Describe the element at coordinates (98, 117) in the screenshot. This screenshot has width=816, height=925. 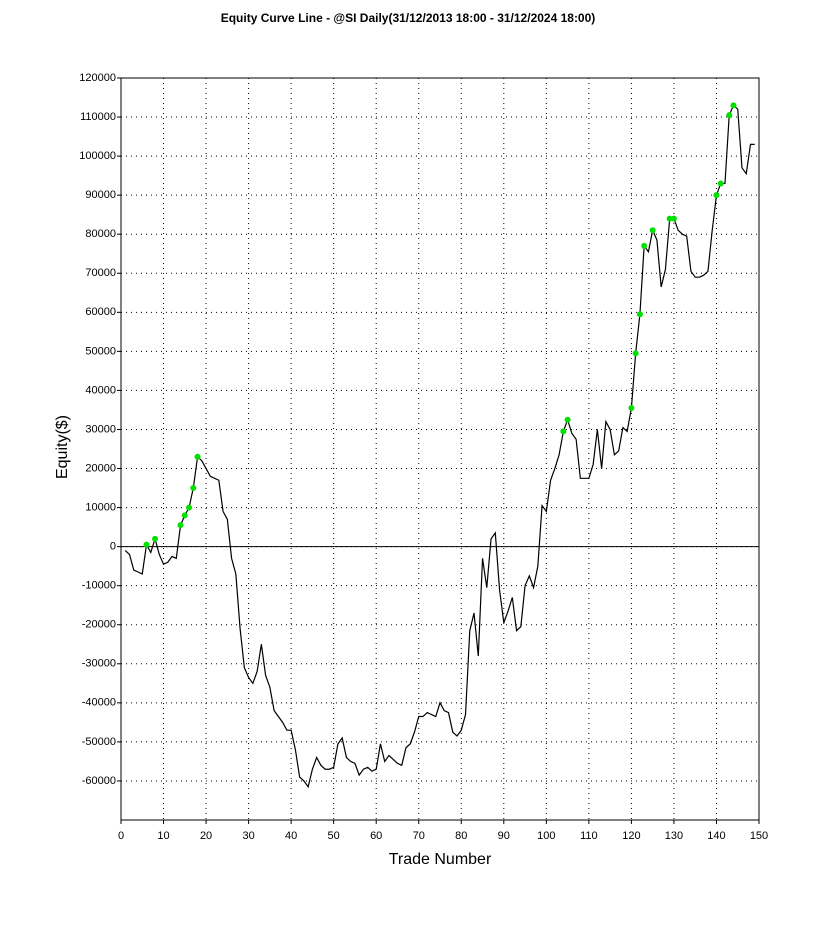
I see `y-tick-label: 110000` at that location.